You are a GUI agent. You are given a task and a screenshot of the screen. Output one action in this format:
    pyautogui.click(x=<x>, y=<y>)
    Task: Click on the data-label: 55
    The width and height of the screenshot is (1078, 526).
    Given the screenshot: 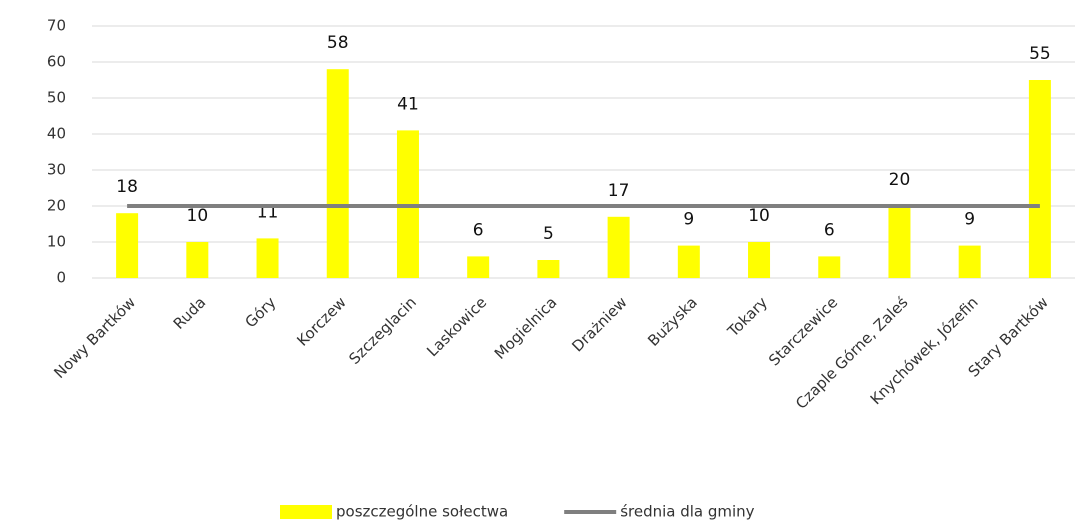 What is the action you would take?
    pyautogui.click(x=1040, y=54)
    